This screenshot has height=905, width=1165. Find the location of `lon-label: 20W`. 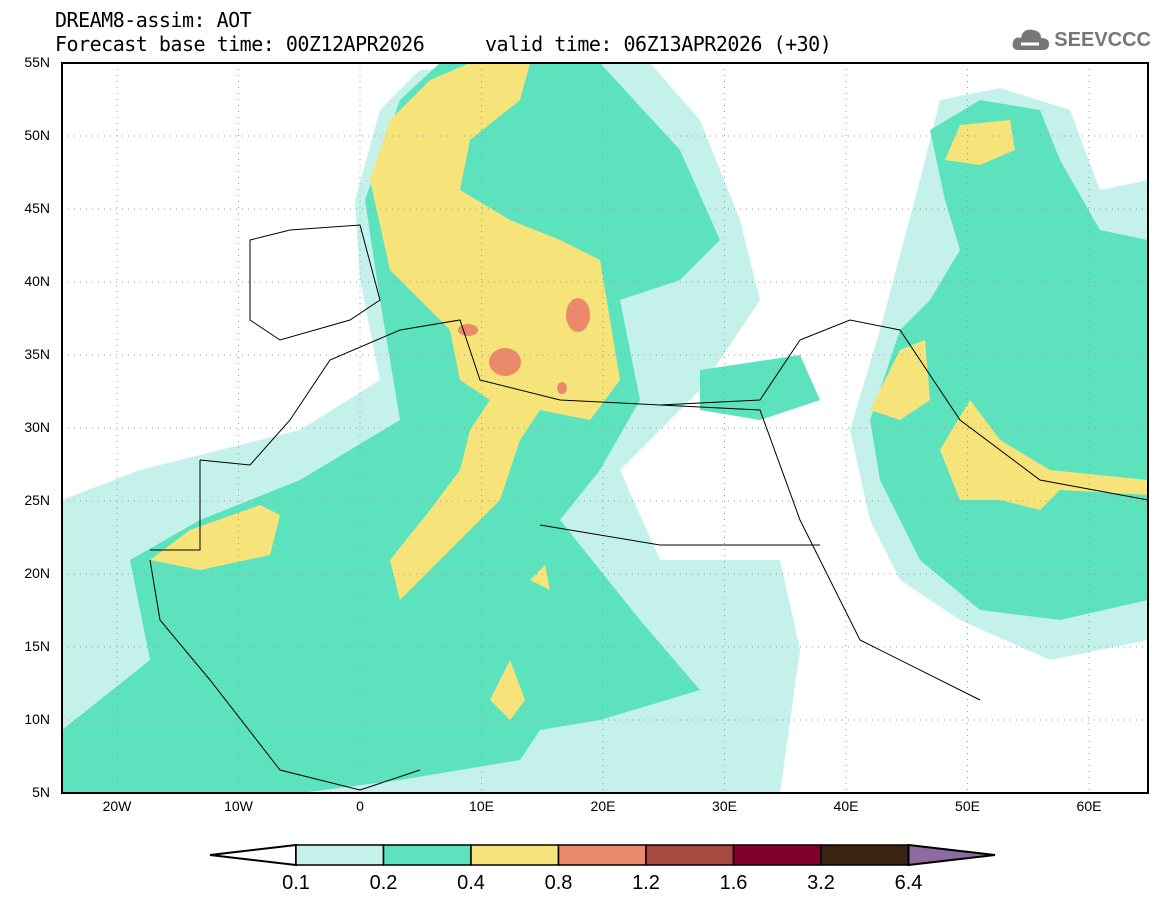

lon-label: 20W is located at coordinates (117, 806).